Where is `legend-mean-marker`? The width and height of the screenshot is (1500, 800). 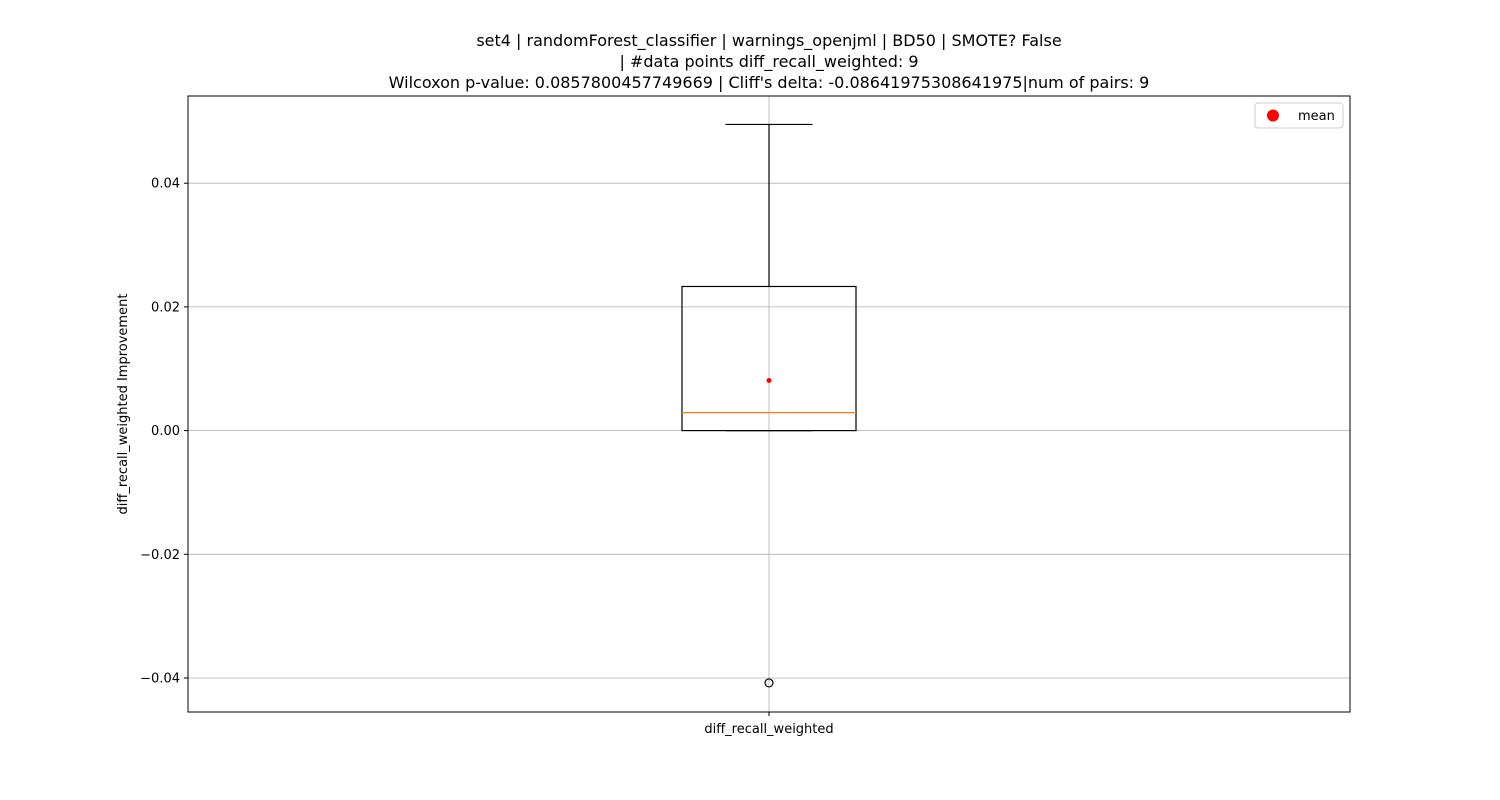 legend-mean-marker is located at coordinates (1273, 115).